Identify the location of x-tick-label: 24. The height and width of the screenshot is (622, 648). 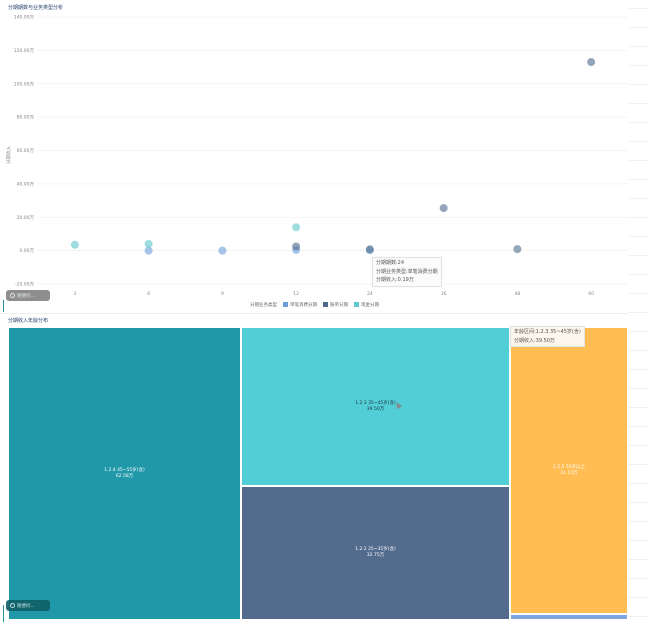
(370, 294).